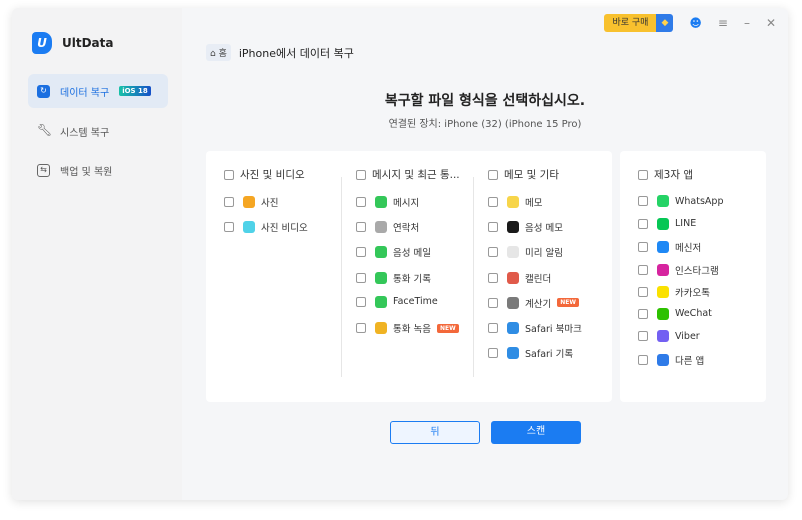  What do you see at coordinates (673, 175) in the screenshot?
I see `category-title: 제3자 앱` at bounding box center [673, 175].